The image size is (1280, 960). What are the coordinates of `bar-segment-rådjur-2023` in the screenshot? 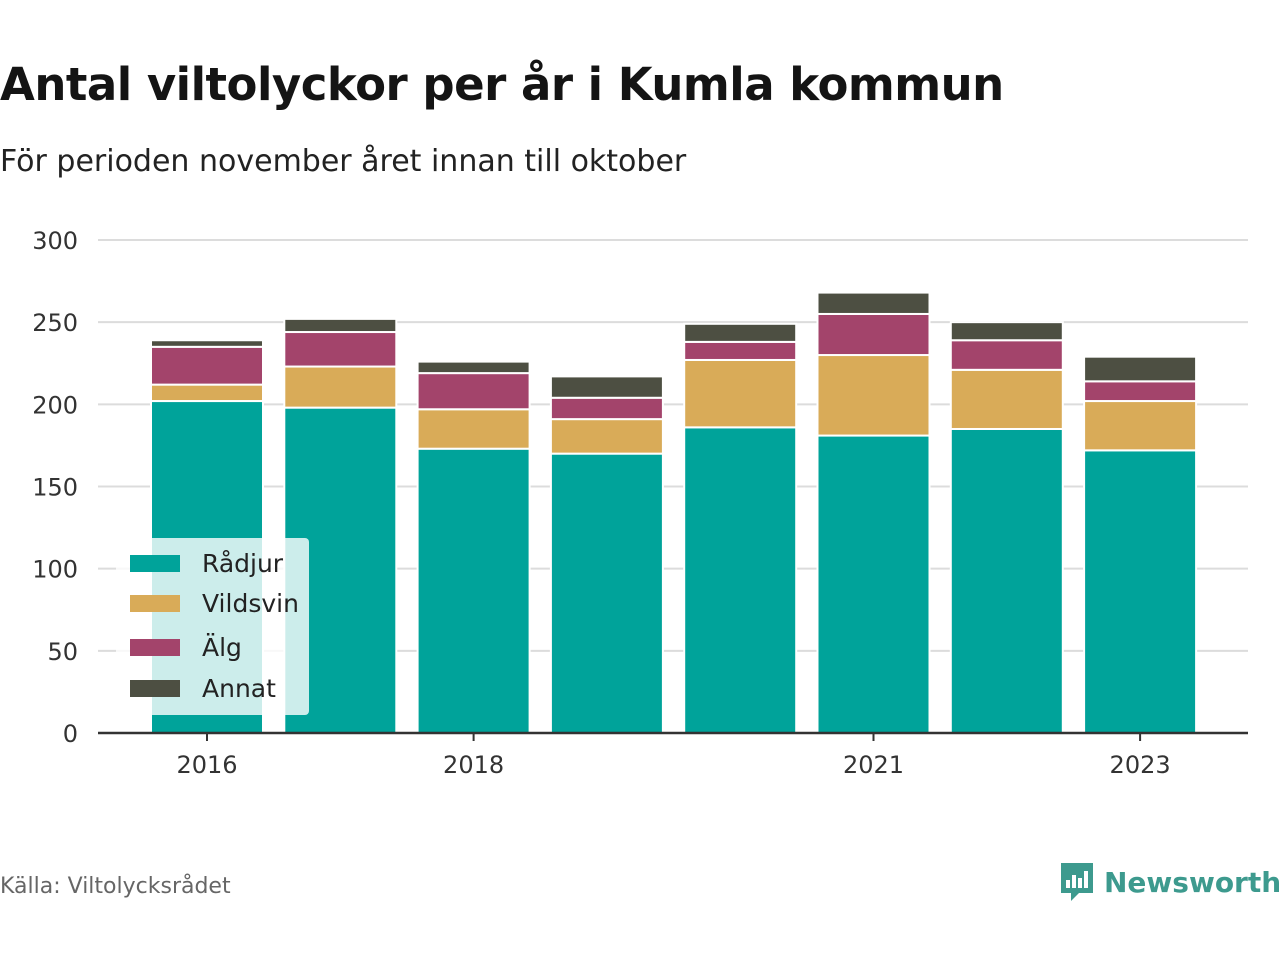 It's located at (1140, 591).